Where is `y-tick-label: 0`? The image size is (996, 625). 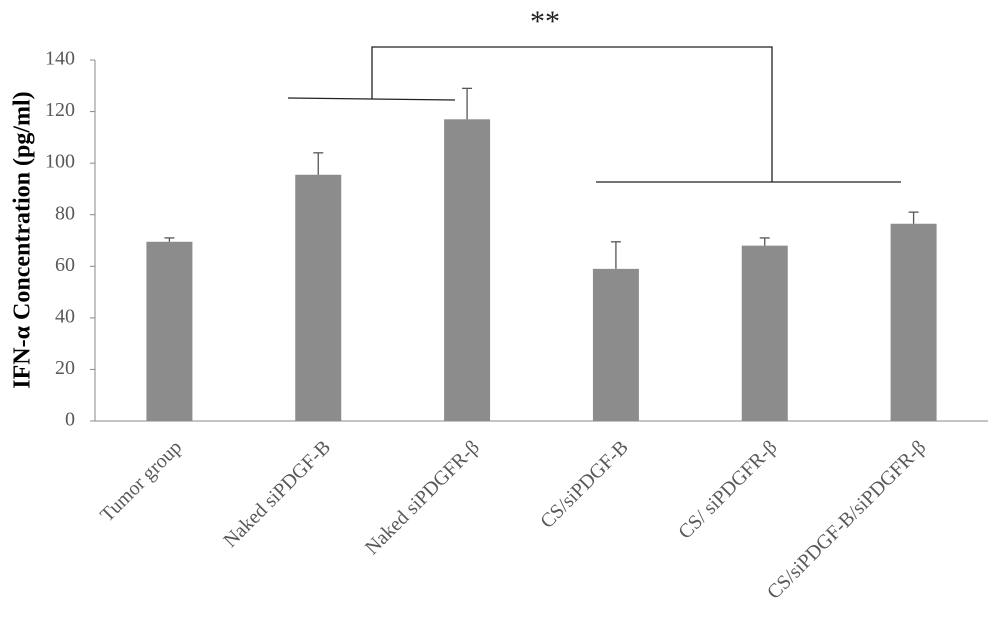
y-tick-label: 0 is located at coordinates (70, 420).